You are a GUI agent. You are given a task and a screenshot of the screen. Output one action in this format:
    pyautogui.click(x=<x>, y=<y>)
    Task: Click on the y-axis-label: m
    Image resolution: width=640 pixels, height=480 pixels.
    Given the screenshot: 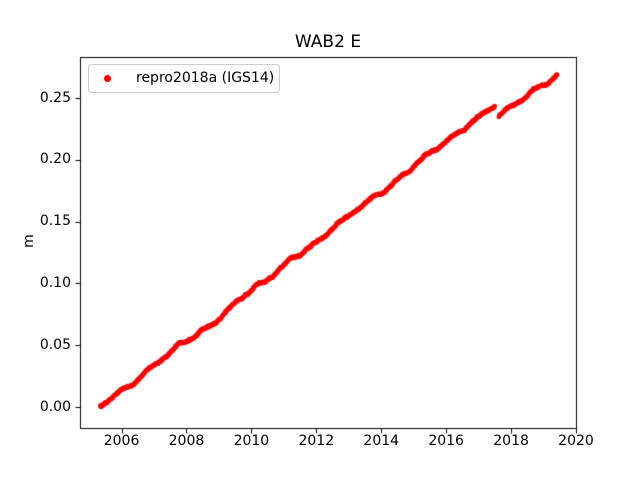 What is the action you would take?
    pyautogui.click(x=29, y=241)
    